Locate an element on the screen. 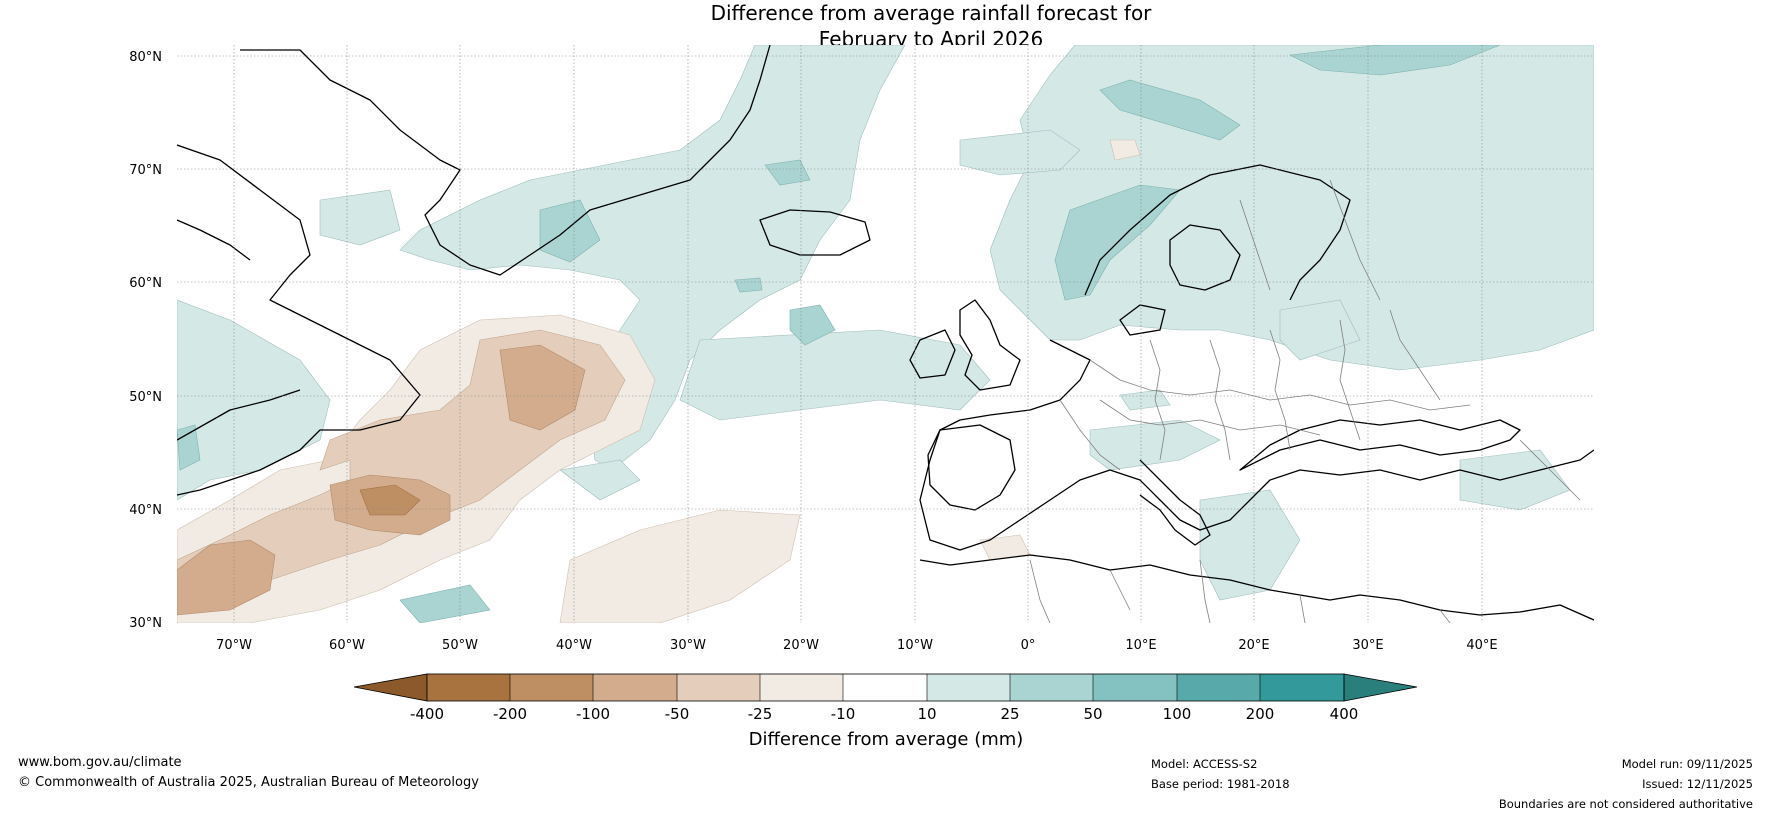 The height and width of the screenshot is (816, 1770). lon-label-30w: 30°W is located at coordinates (688, 645).